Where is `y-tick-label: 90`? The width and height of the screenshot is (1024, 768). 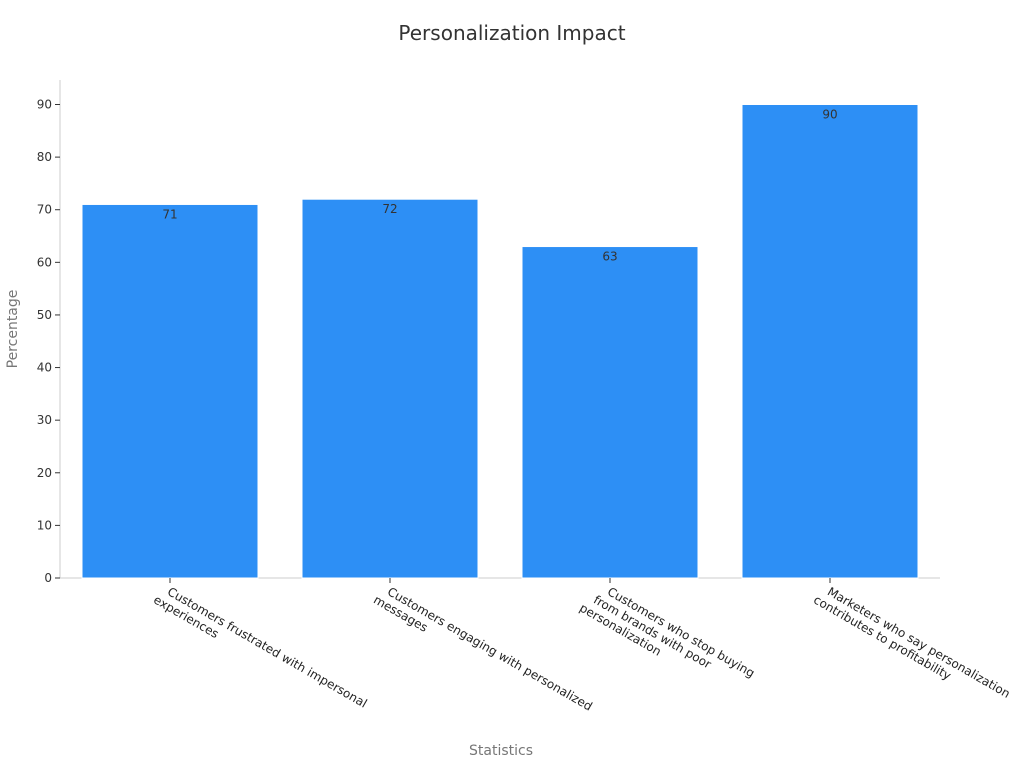
y-tick-label: 90 is located at coordinates (44, 105).